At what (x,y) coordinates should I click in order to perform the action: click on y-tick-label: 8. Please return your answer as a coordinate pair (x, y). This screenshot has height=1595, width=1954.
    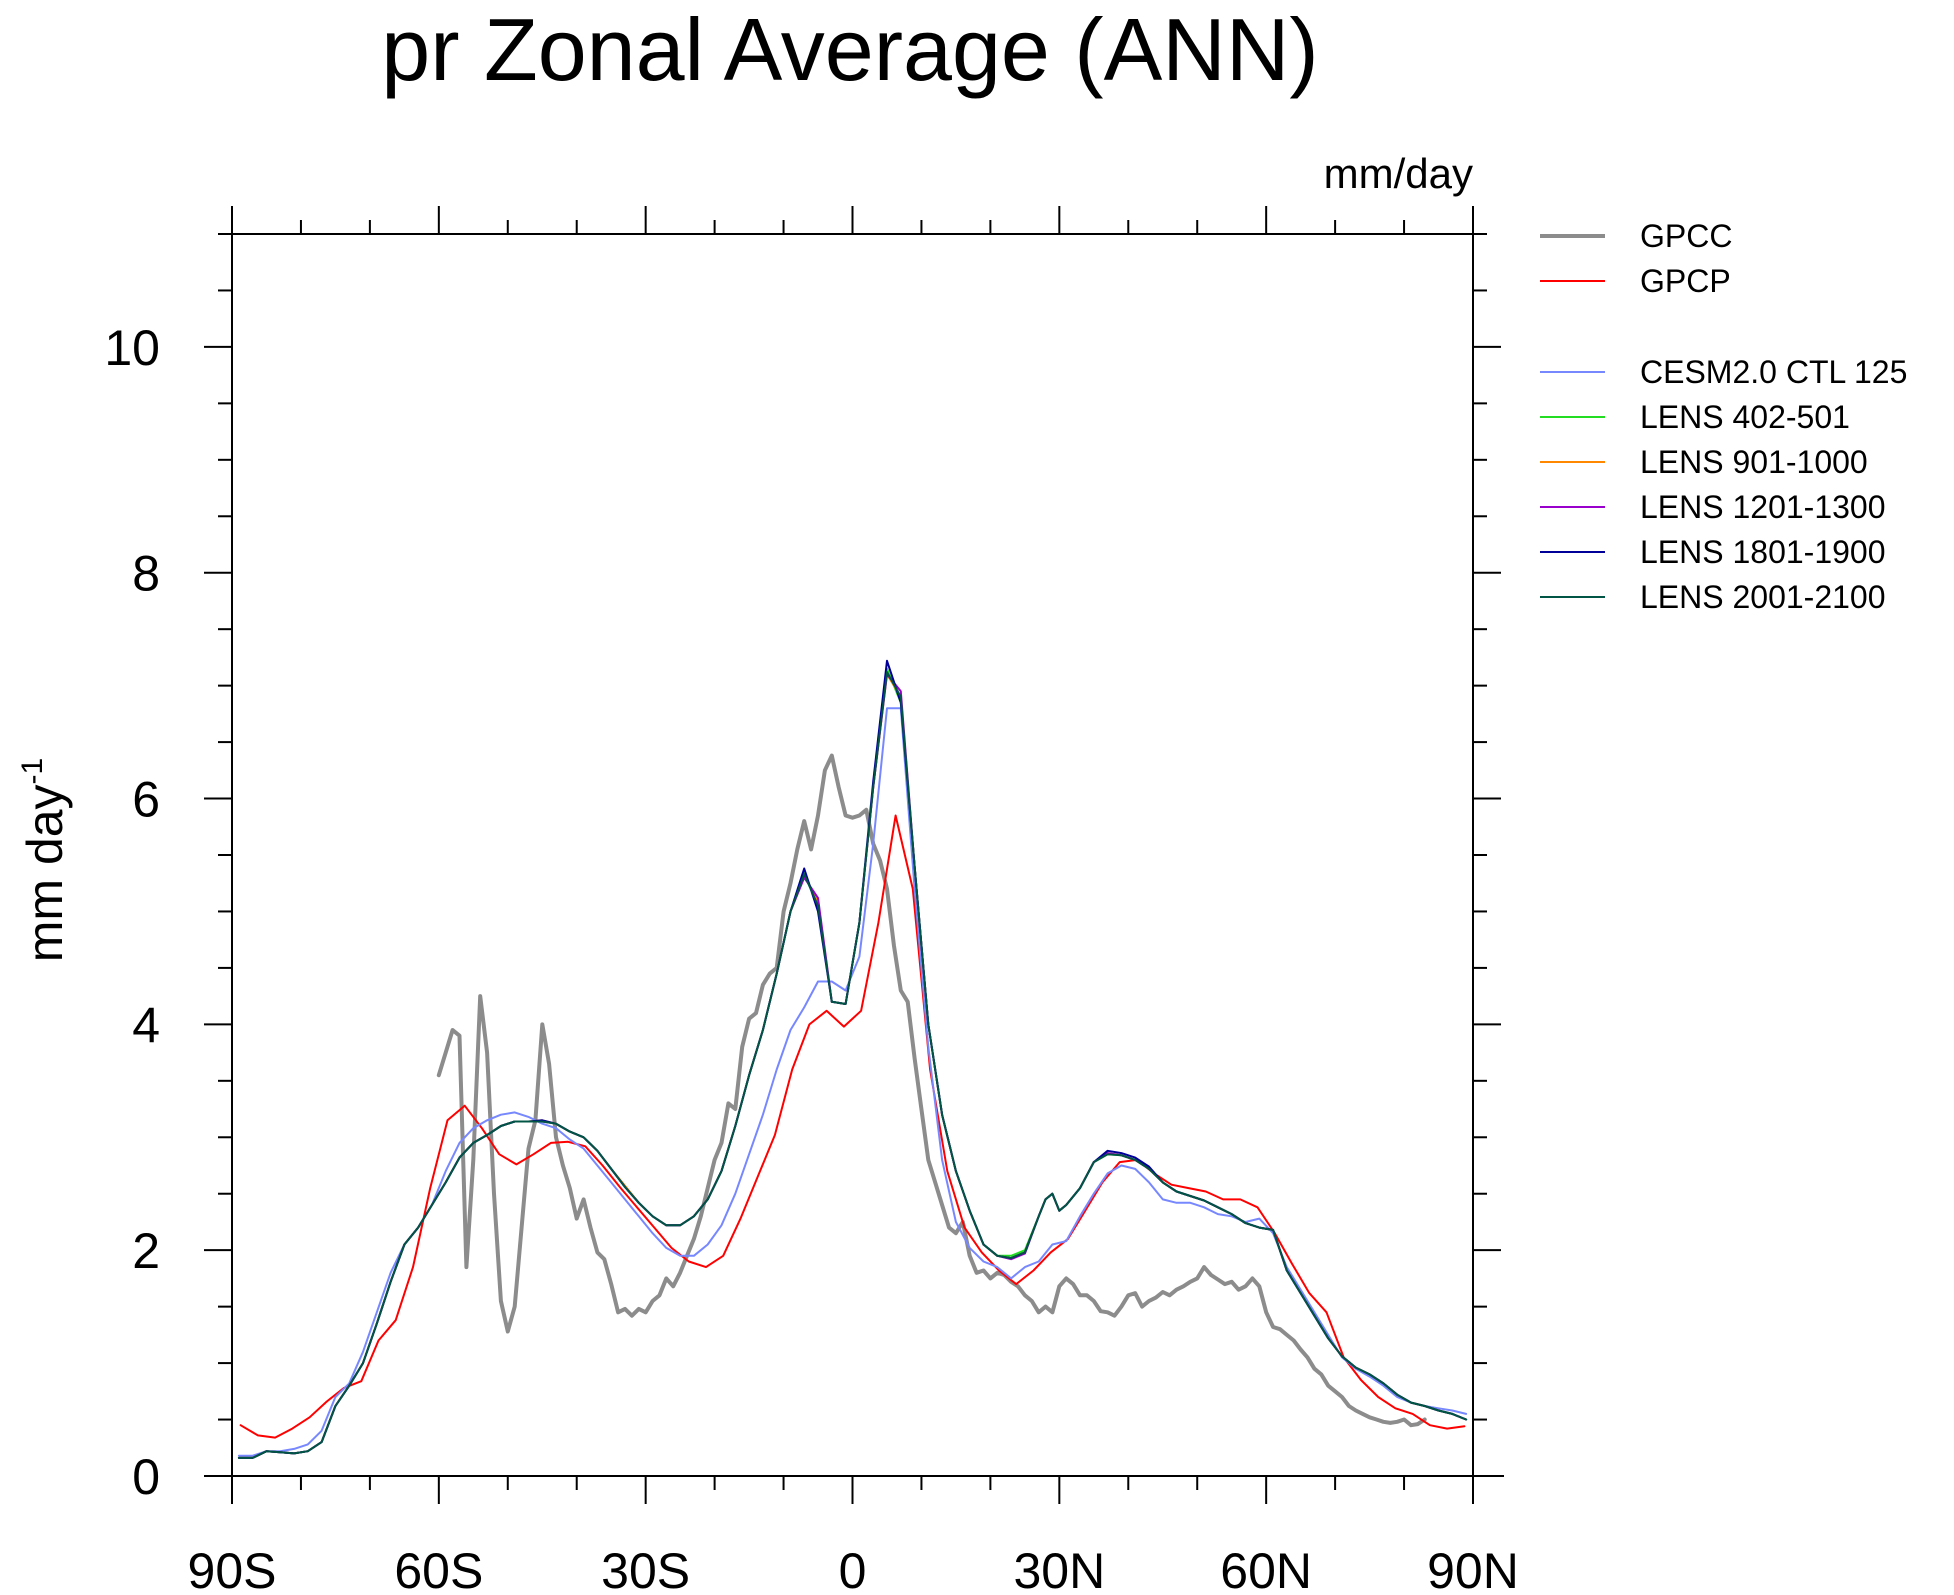
    Looking at the image, I should click on (146, 574).